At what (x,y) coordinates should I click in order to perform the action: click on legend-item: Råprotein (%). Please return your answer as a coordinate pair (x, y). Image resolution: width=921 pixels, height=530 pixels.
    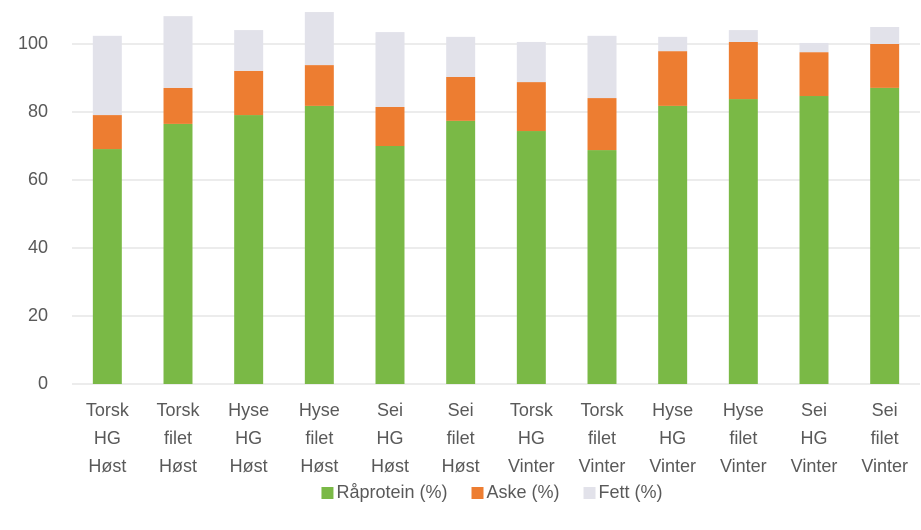
    Looking at the image, I should click on (384, 492).